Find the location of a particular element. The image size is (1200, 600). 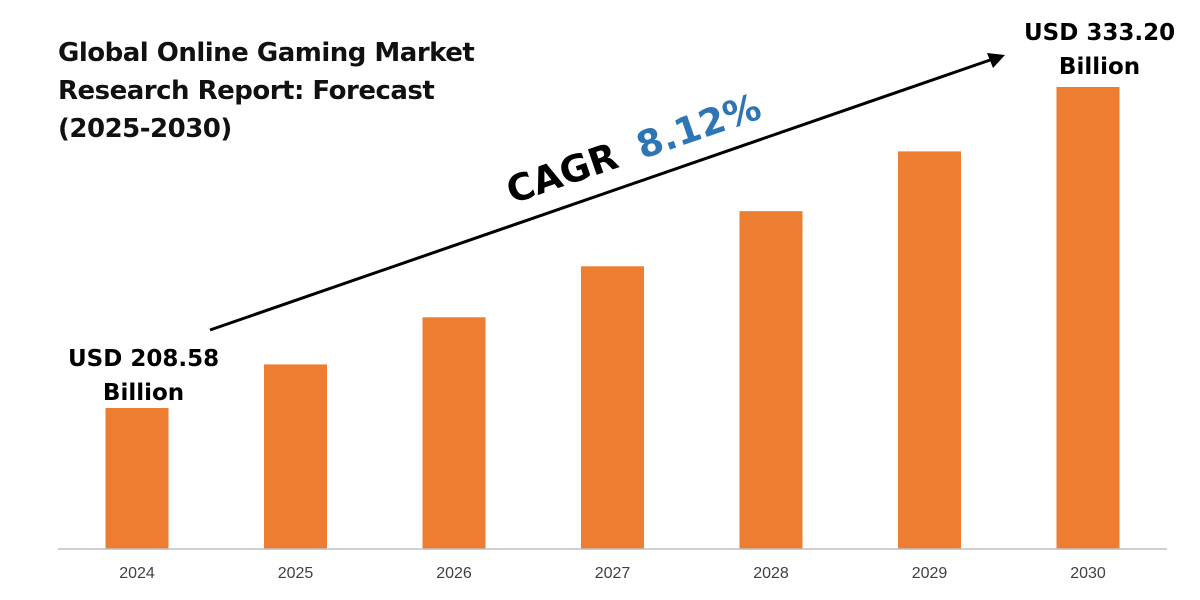

bar-2025 is located at coordinates (295, 456).